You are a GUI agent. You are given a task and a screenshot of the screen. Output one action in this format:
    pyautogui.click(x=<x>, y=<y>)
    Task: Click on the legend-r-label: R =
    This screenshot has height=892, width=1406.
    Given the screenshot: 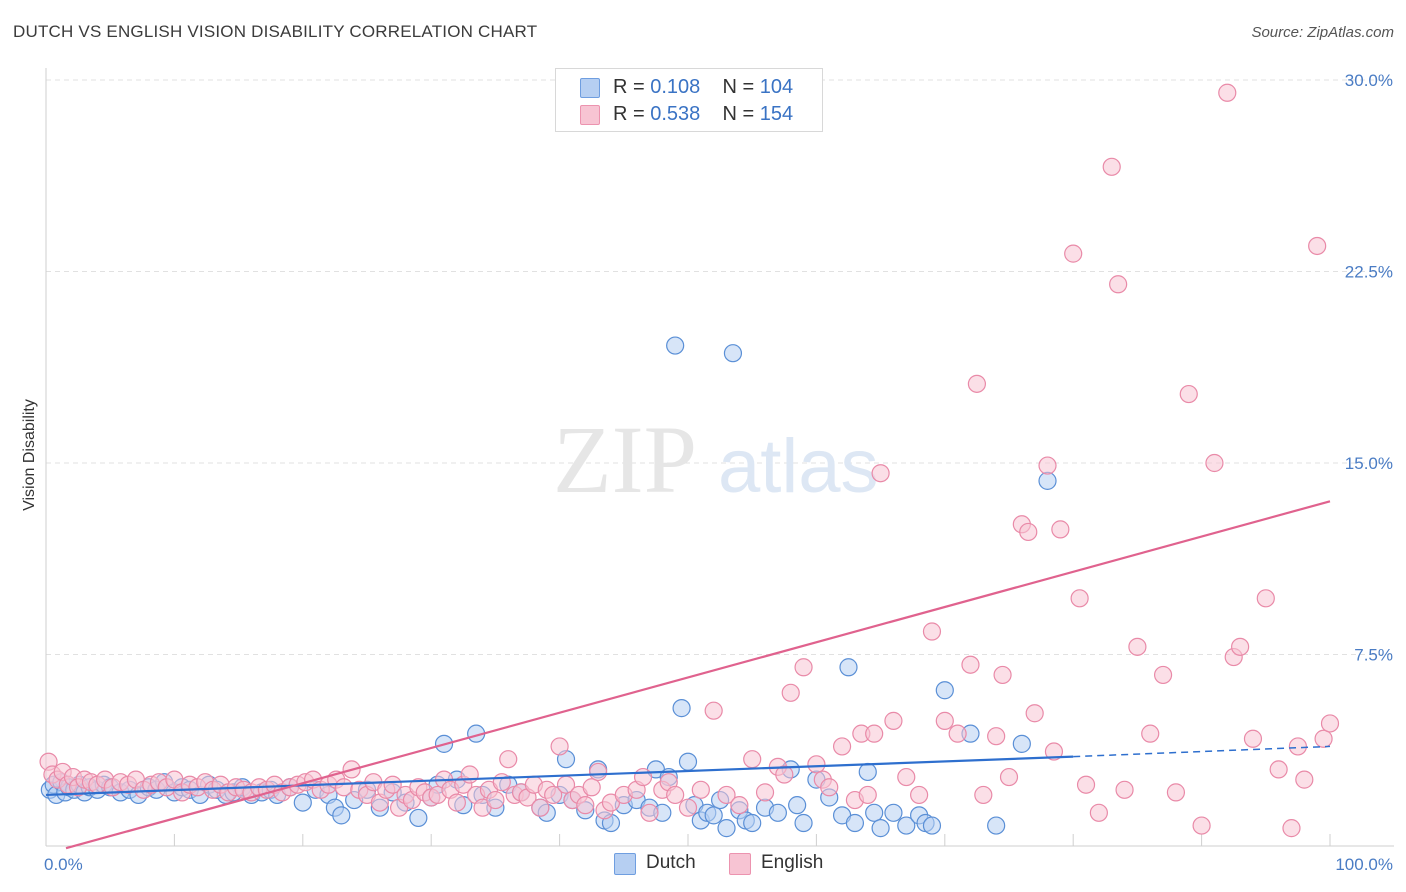 What is the action you would take?
    pyautogui.click(x=632, y=87)
    